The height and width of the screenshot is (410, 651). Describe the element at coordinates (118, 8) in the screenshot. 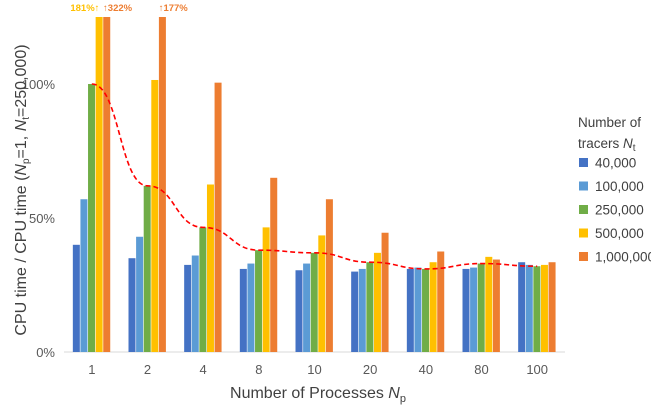

I see `overflow-label: ↑322%` at that location.